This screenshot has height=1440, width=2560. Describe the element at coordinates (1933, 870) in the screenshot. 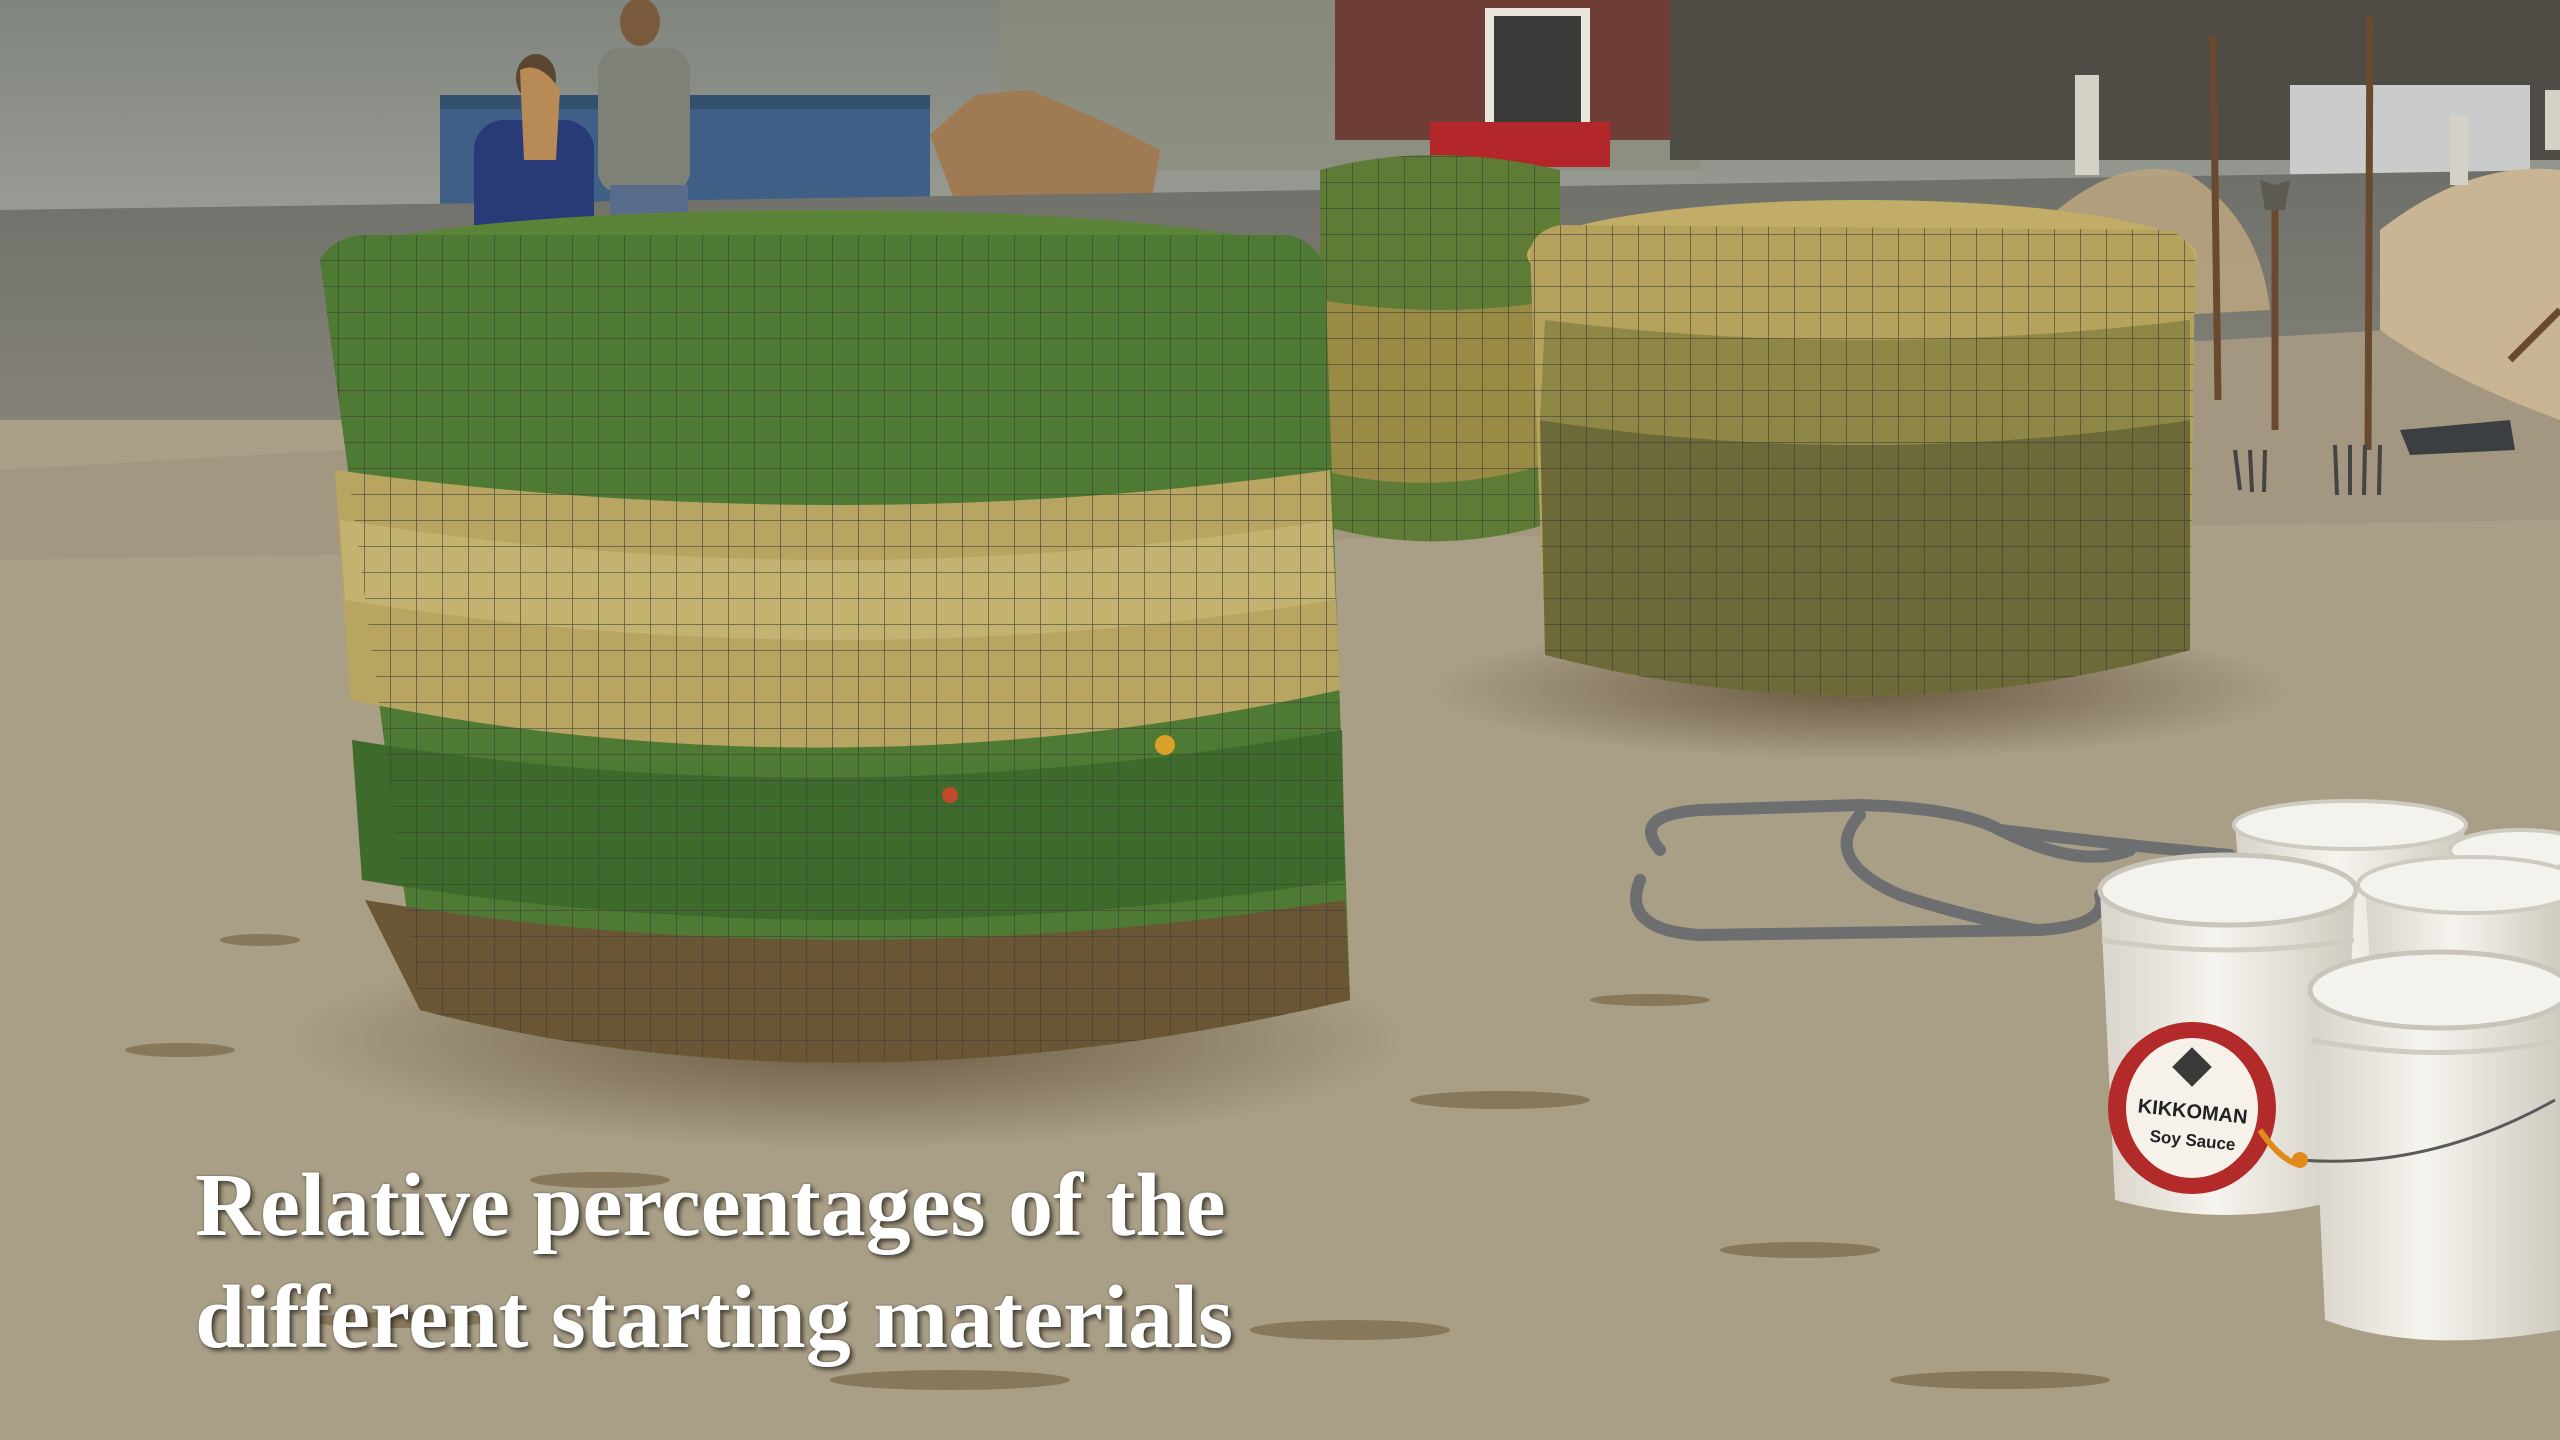

I see `garden-hose` at that location.